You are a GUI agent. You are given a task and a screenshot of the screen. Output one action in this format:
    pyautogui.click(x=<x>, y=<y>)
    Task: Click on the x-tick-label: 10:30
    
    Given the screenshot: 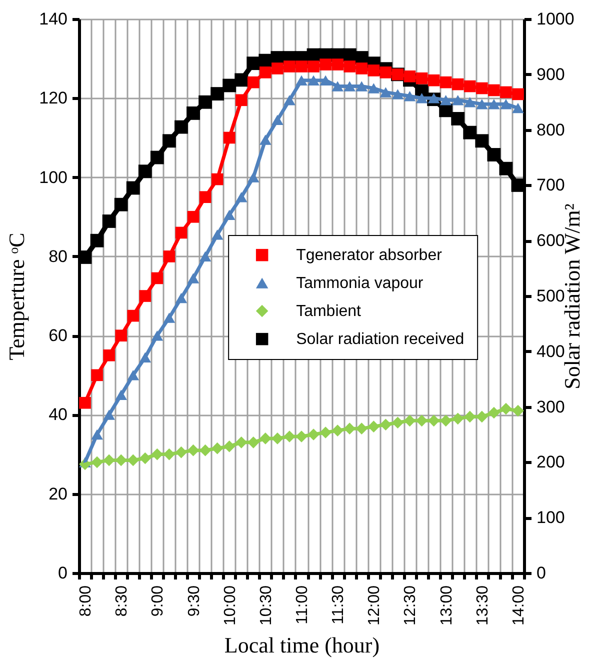 What is the action you would take?
    pyautogui.click(x=266, y=605)
    